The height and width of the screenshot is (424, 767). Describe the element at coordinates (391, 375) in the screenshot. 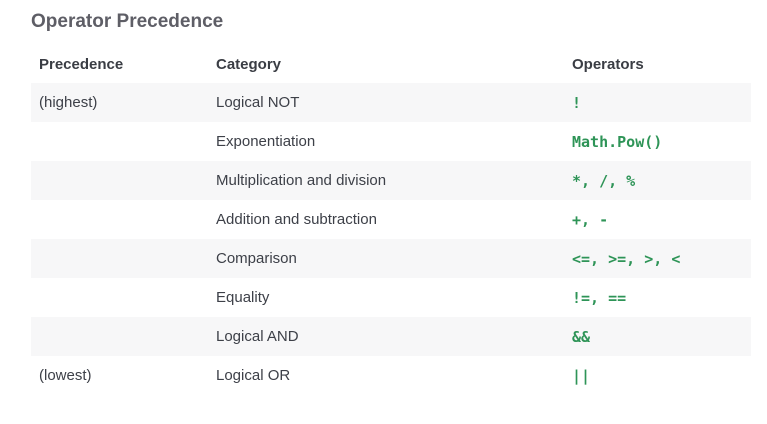

I see `table-row: (lowest) Logical OR ||` at that location.